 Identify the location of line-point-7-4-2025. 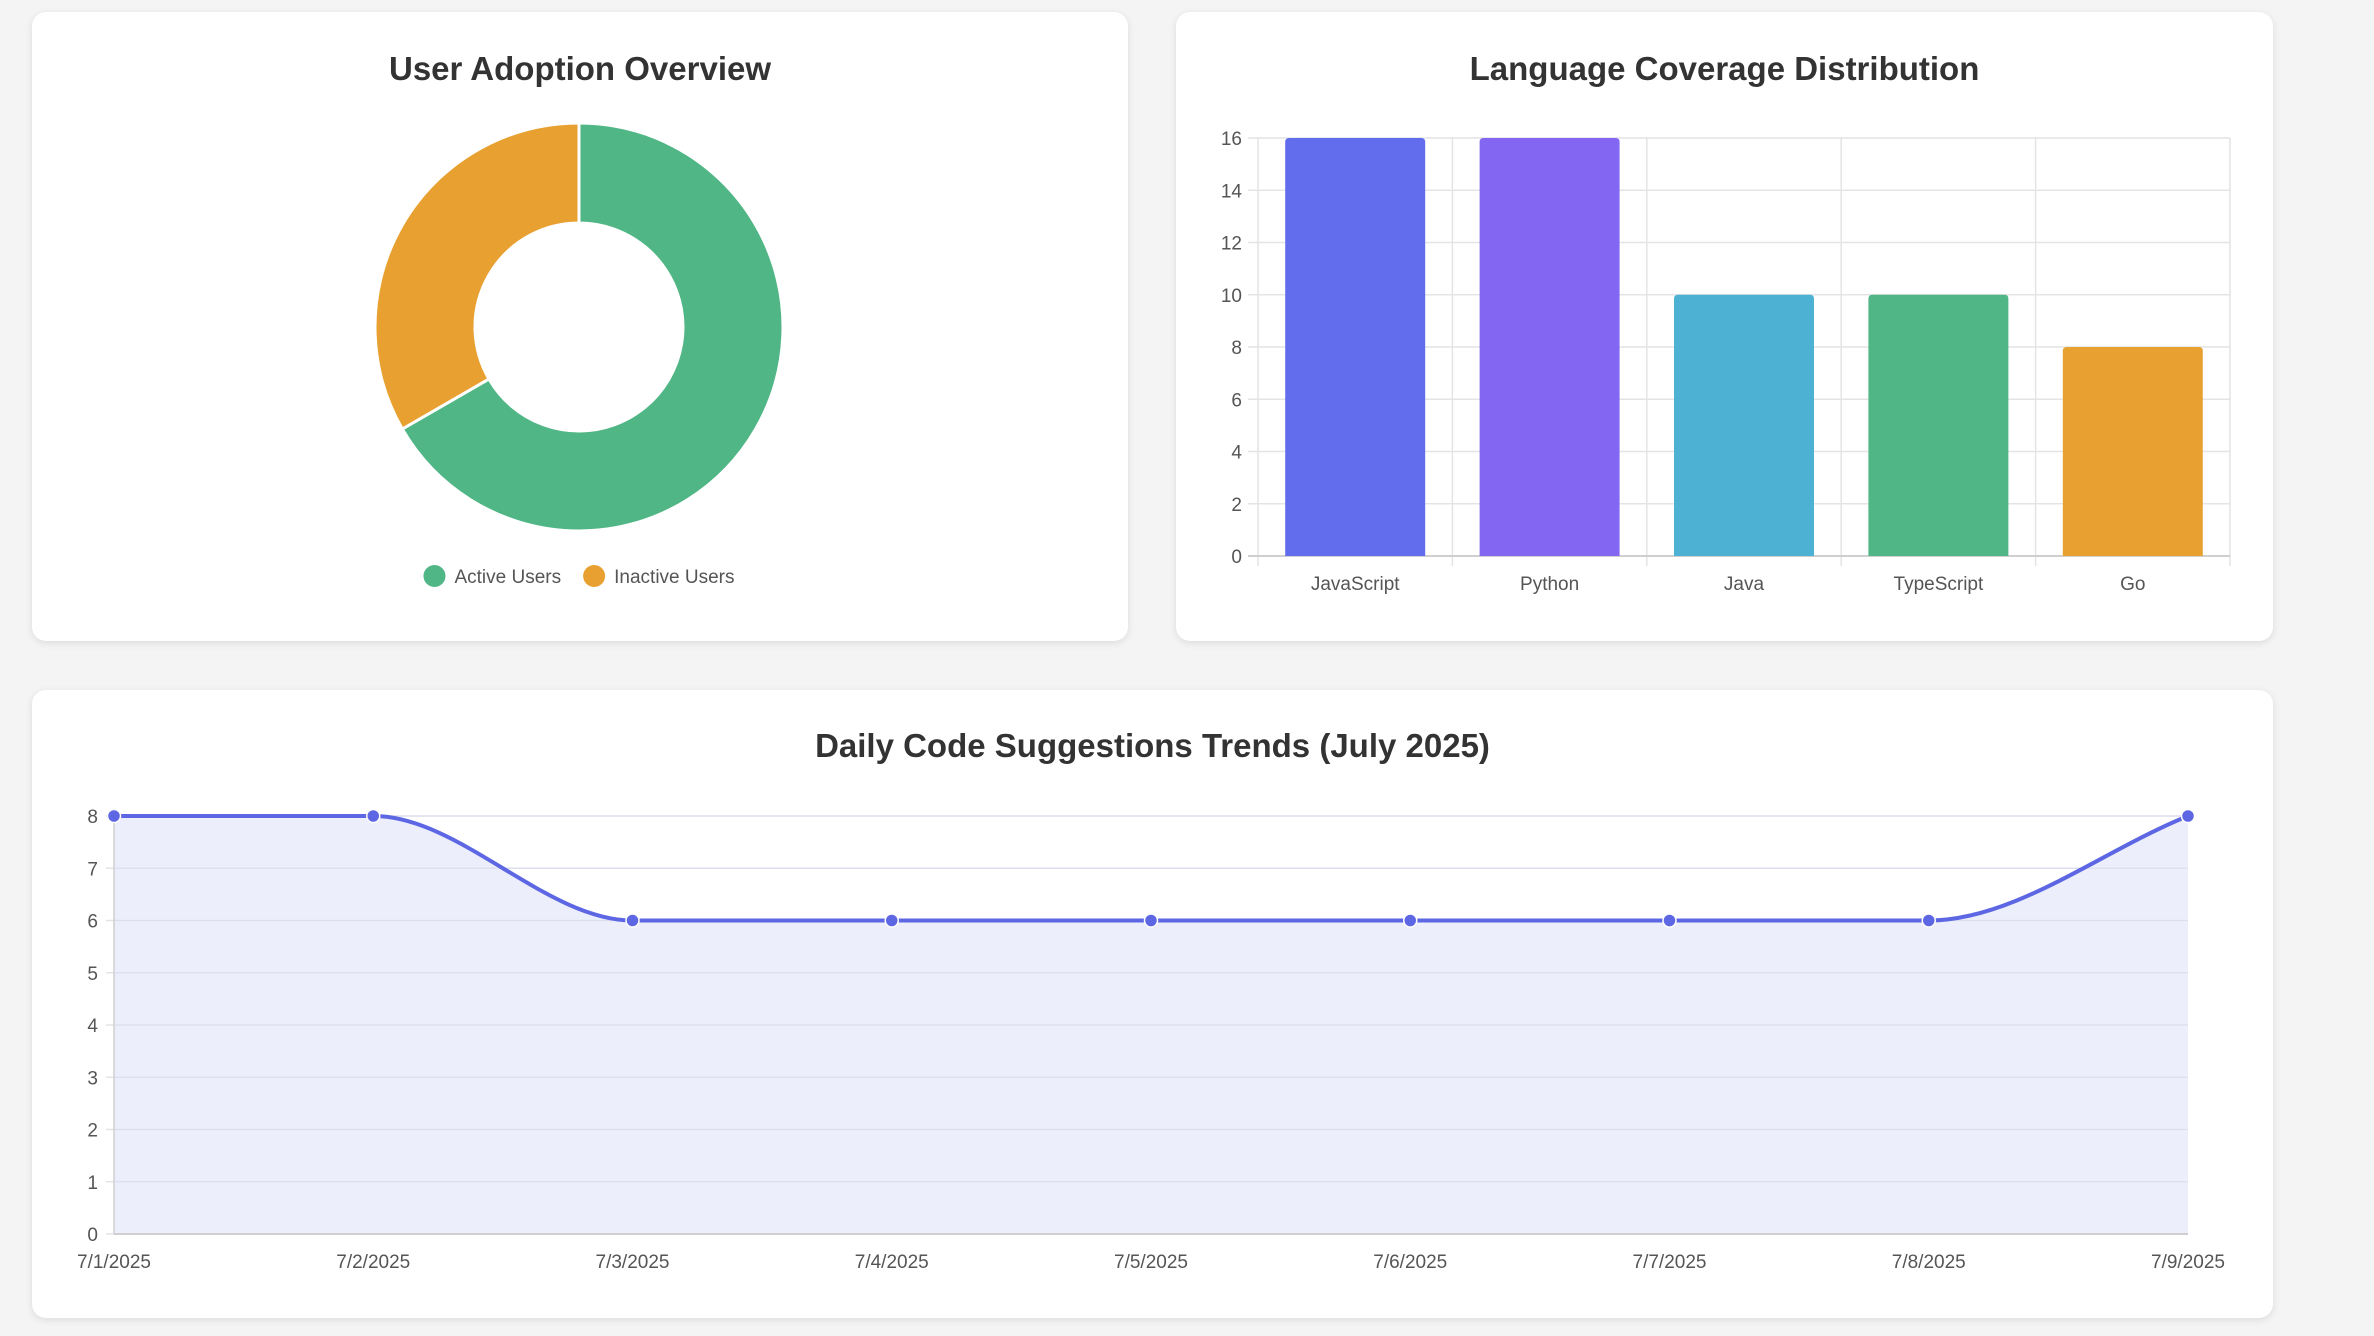
(891, 920).